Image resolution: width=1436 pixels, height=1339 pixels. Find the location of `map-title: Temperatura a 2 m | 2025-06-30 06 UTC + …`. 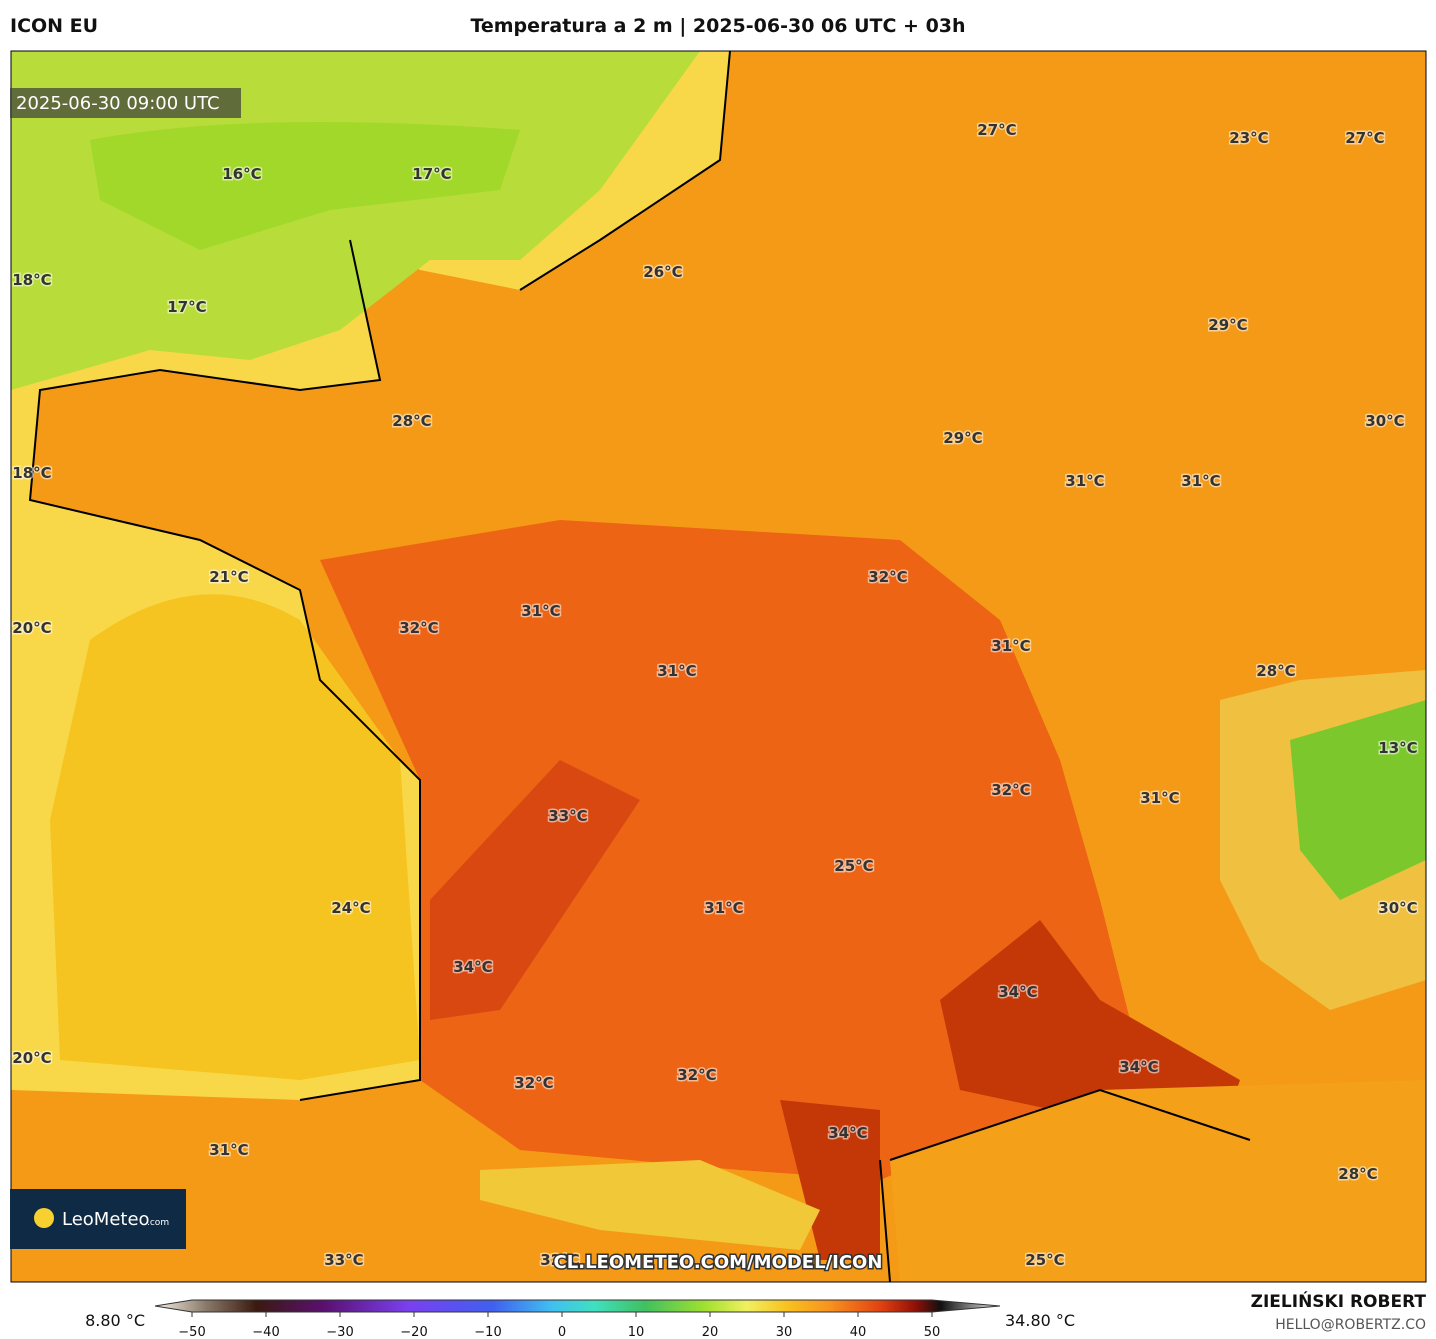

map-title: Temperatura a 2 m | 2025-06-30 06 UTC + … is located at coordinates (717, 26).